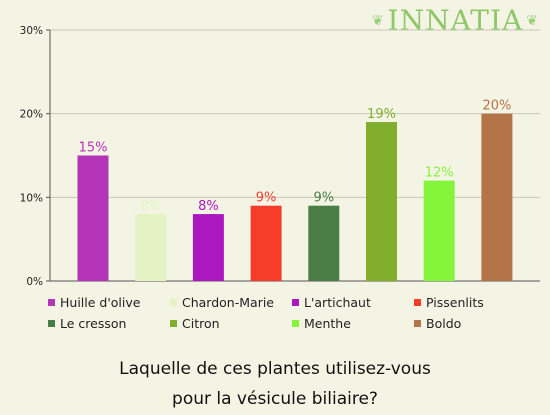  I want to click on legend-item: Pissenlits, so click(475, 302).